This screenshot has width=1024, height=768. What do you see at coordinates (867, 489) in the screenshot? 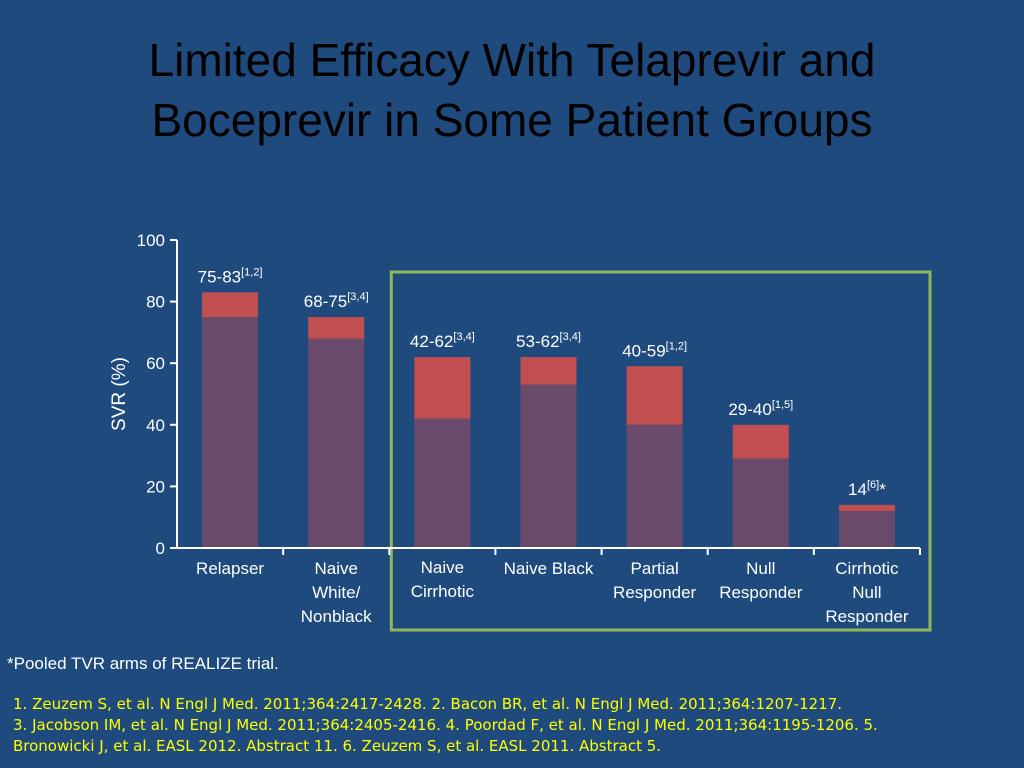
I see `data-label: 14[6]*` at bounding box center [867, 489].